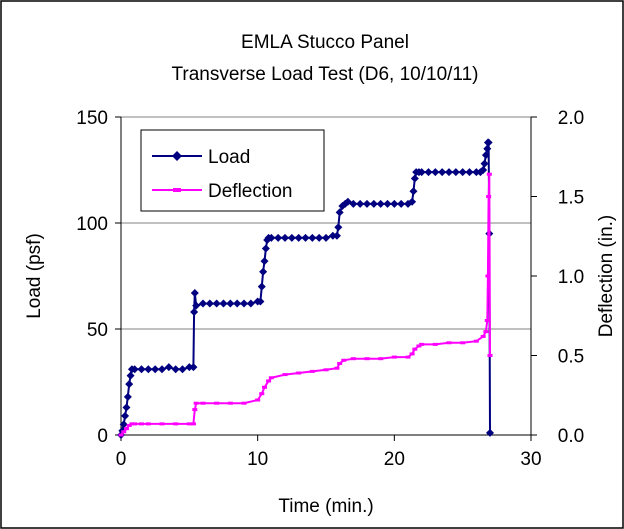  What do you see at coordinates (92, 224) in the screenshot?
I see `y-tick-label-2: 100` at bounding box center [92, 224].